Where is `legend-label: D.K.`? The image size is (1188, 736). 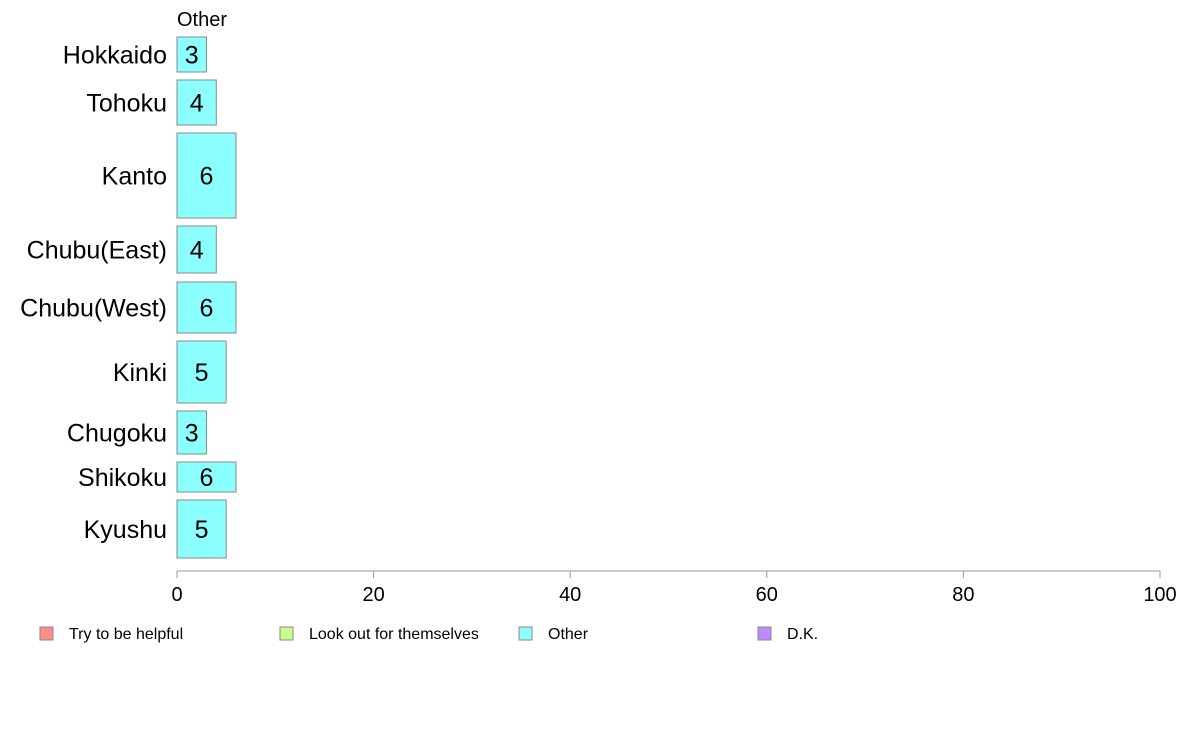
legend-label: D.K. is located at coordinates (802, 634).